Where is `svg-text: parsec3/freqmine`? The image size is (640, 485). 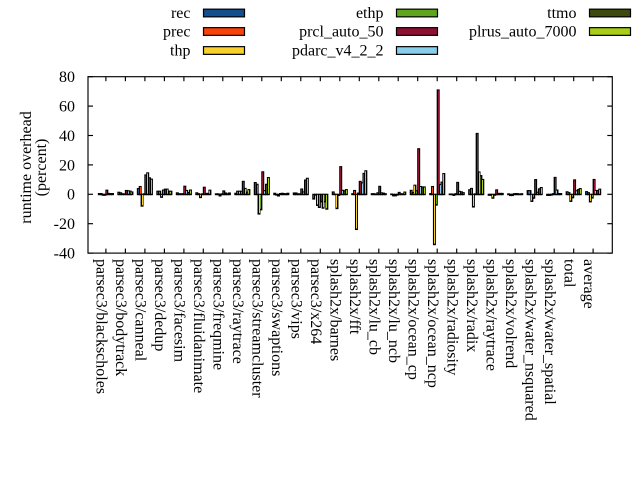
svg-text: parsec3/freqmine is located at coordinates (218, 314).